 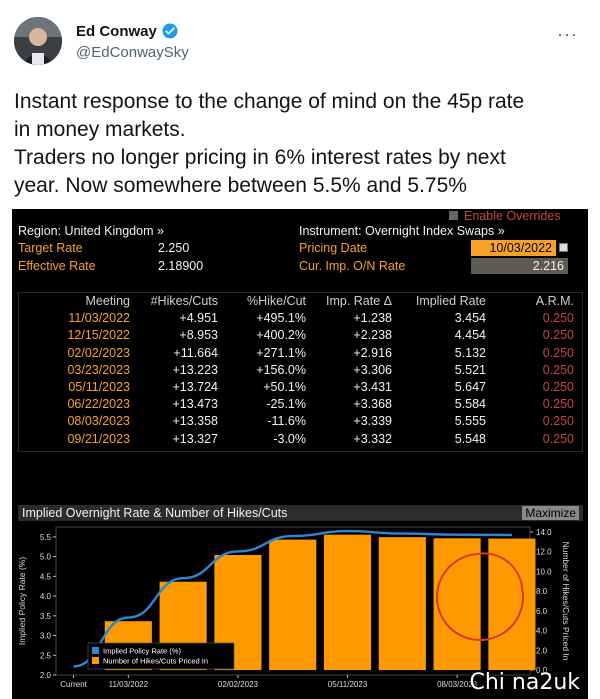 What do you see at coordinates (470, 318) in the screenshot?
I see `table-cell: 3.454` at bounding box center [470, 318].